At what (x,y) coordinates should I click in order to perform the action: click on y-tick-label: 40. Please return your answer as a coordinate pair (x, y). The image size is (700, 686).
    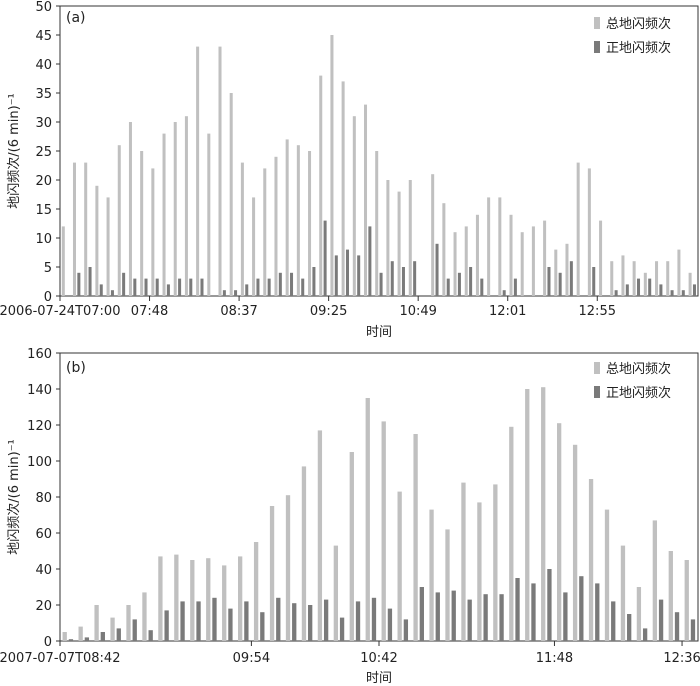
    Looking at the image, I should click on (43, 65).